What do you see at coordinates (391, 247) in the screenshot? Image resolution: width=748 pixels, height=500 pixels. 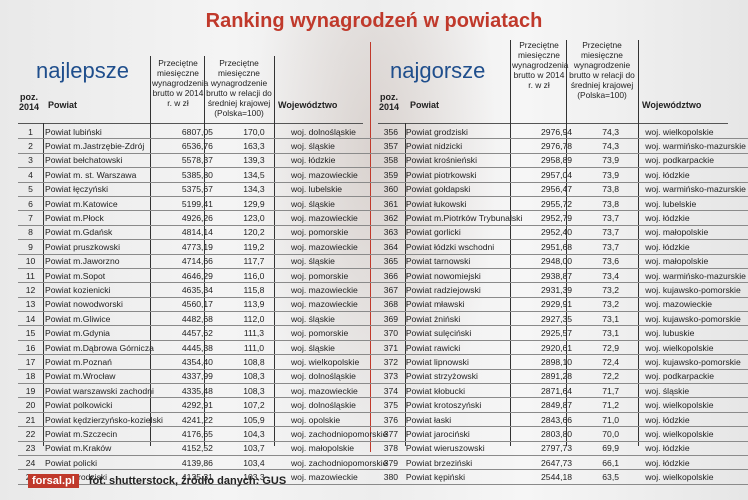 I see `rank-cell: 364` at bounding box center [391, 247].